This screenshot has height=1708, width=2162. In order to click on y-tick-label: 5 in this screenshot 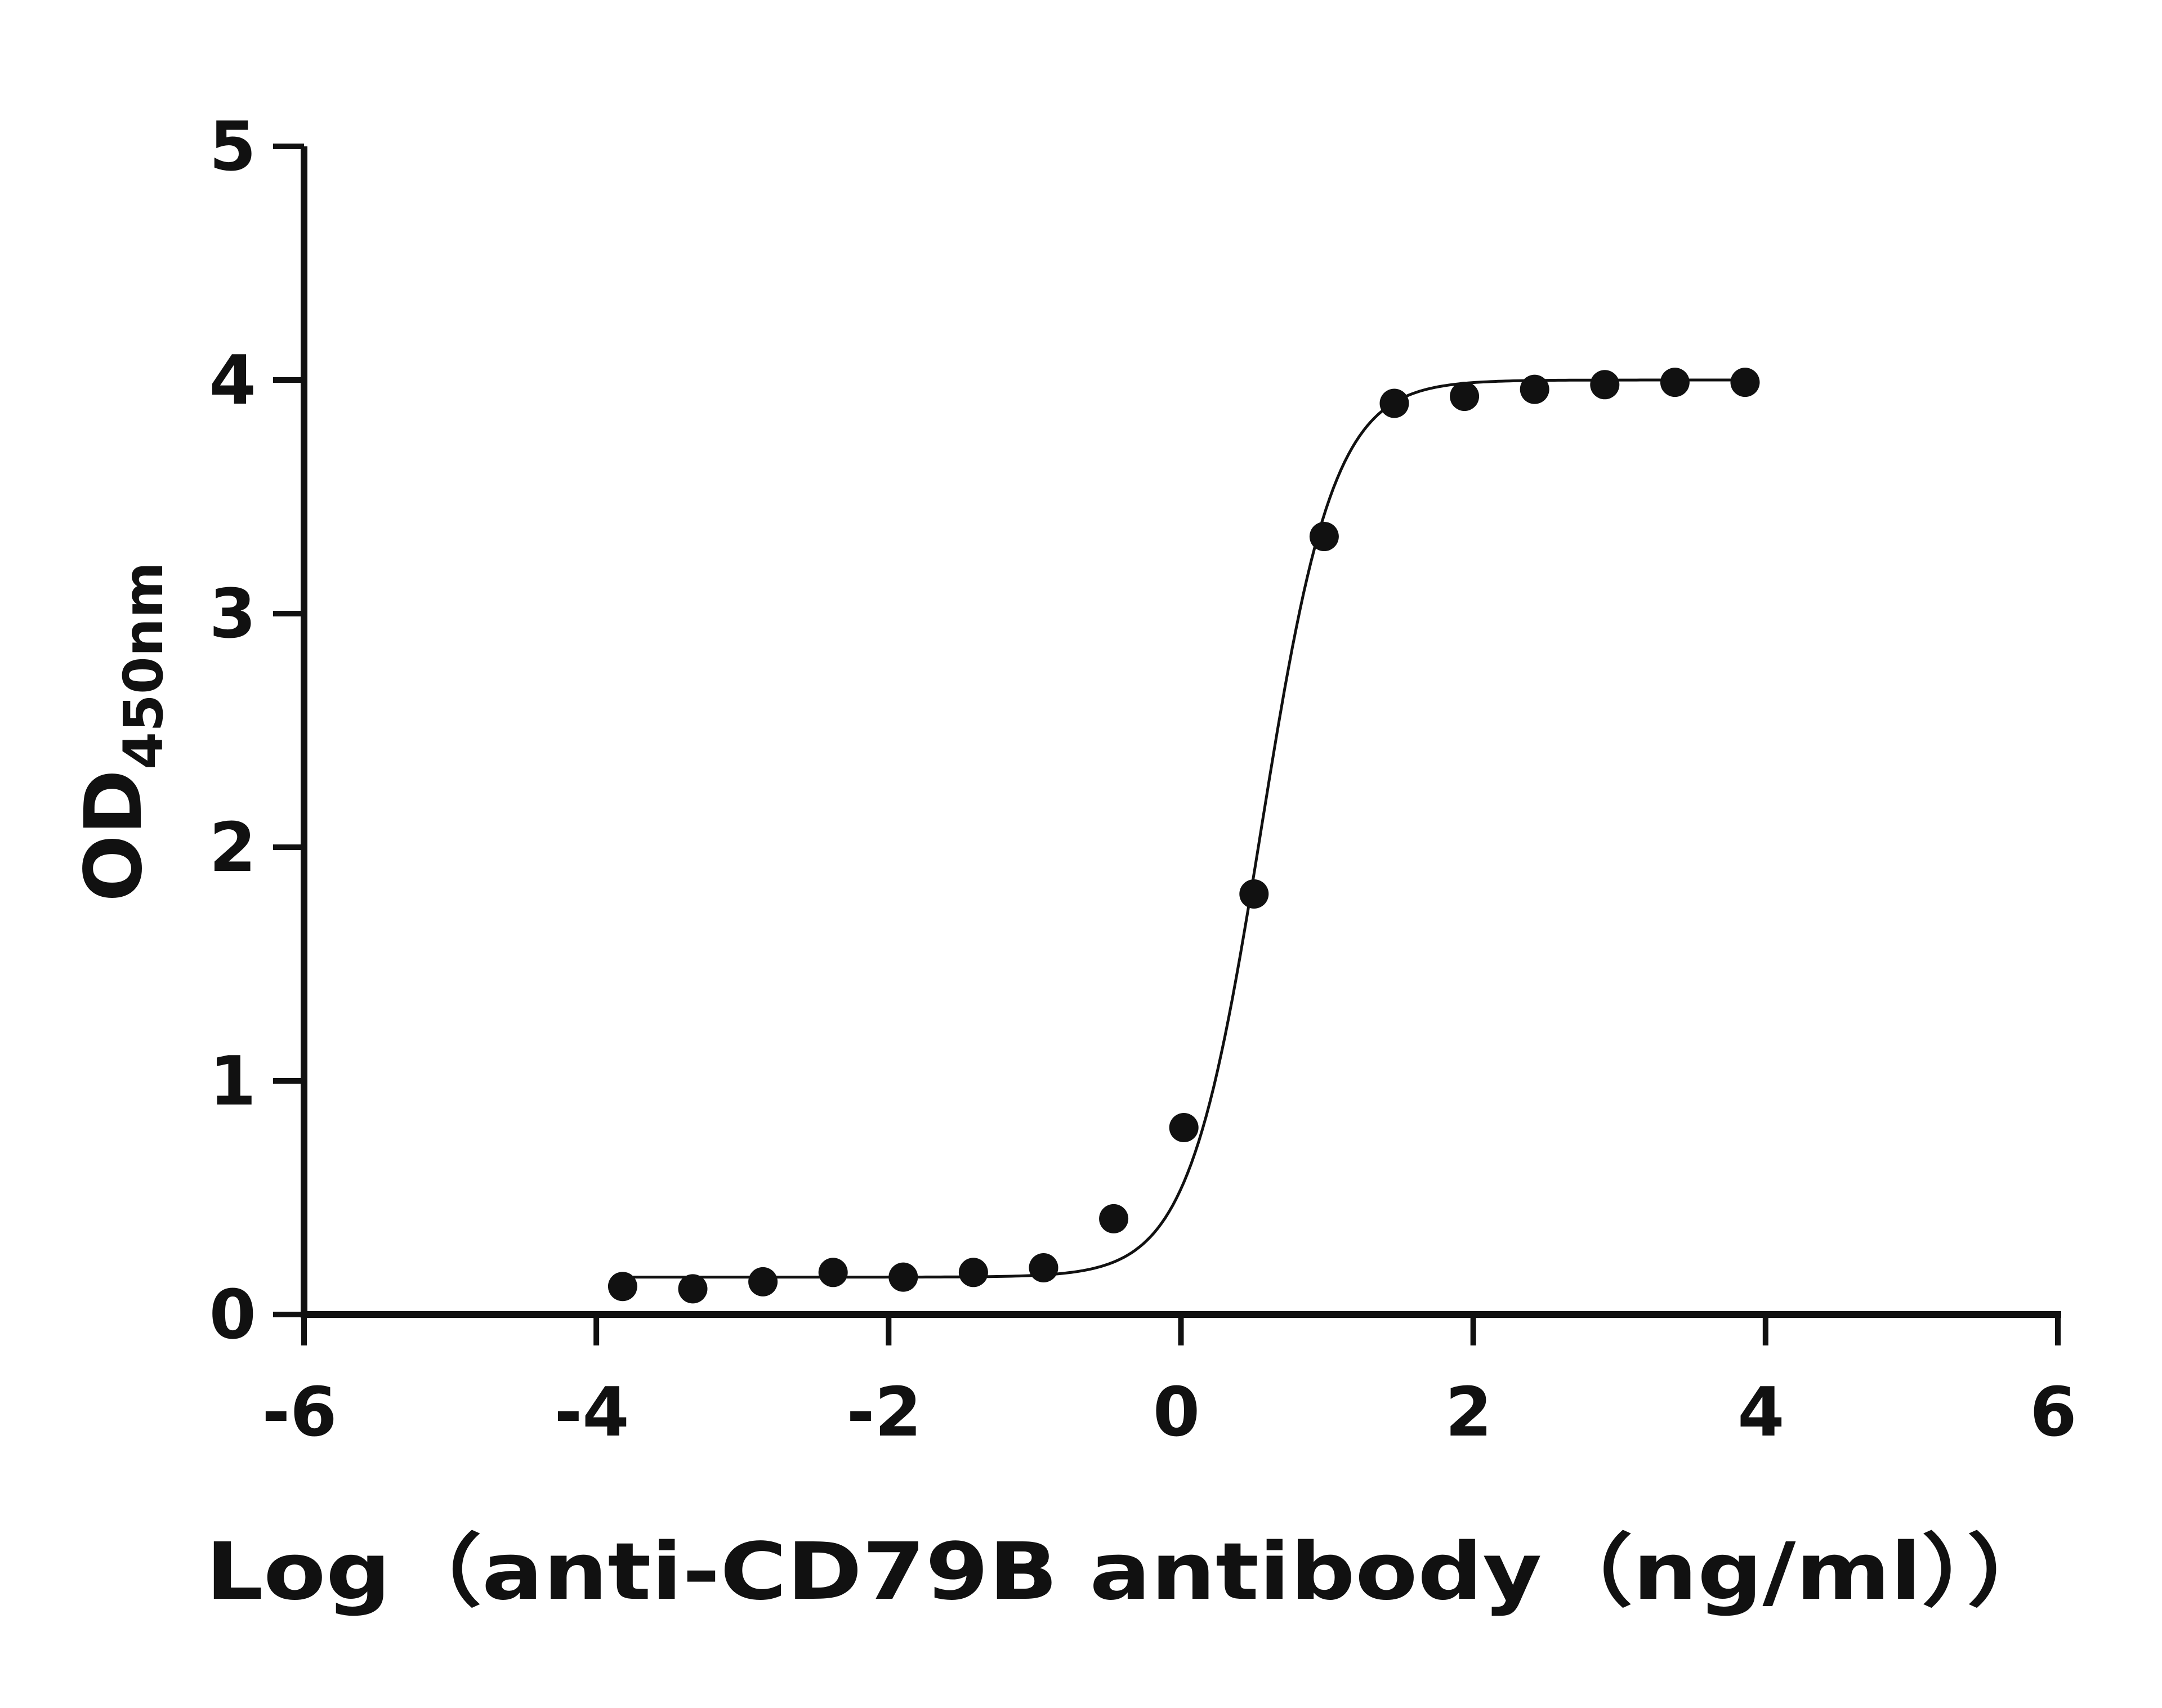, I will do `click(233, 147)`.